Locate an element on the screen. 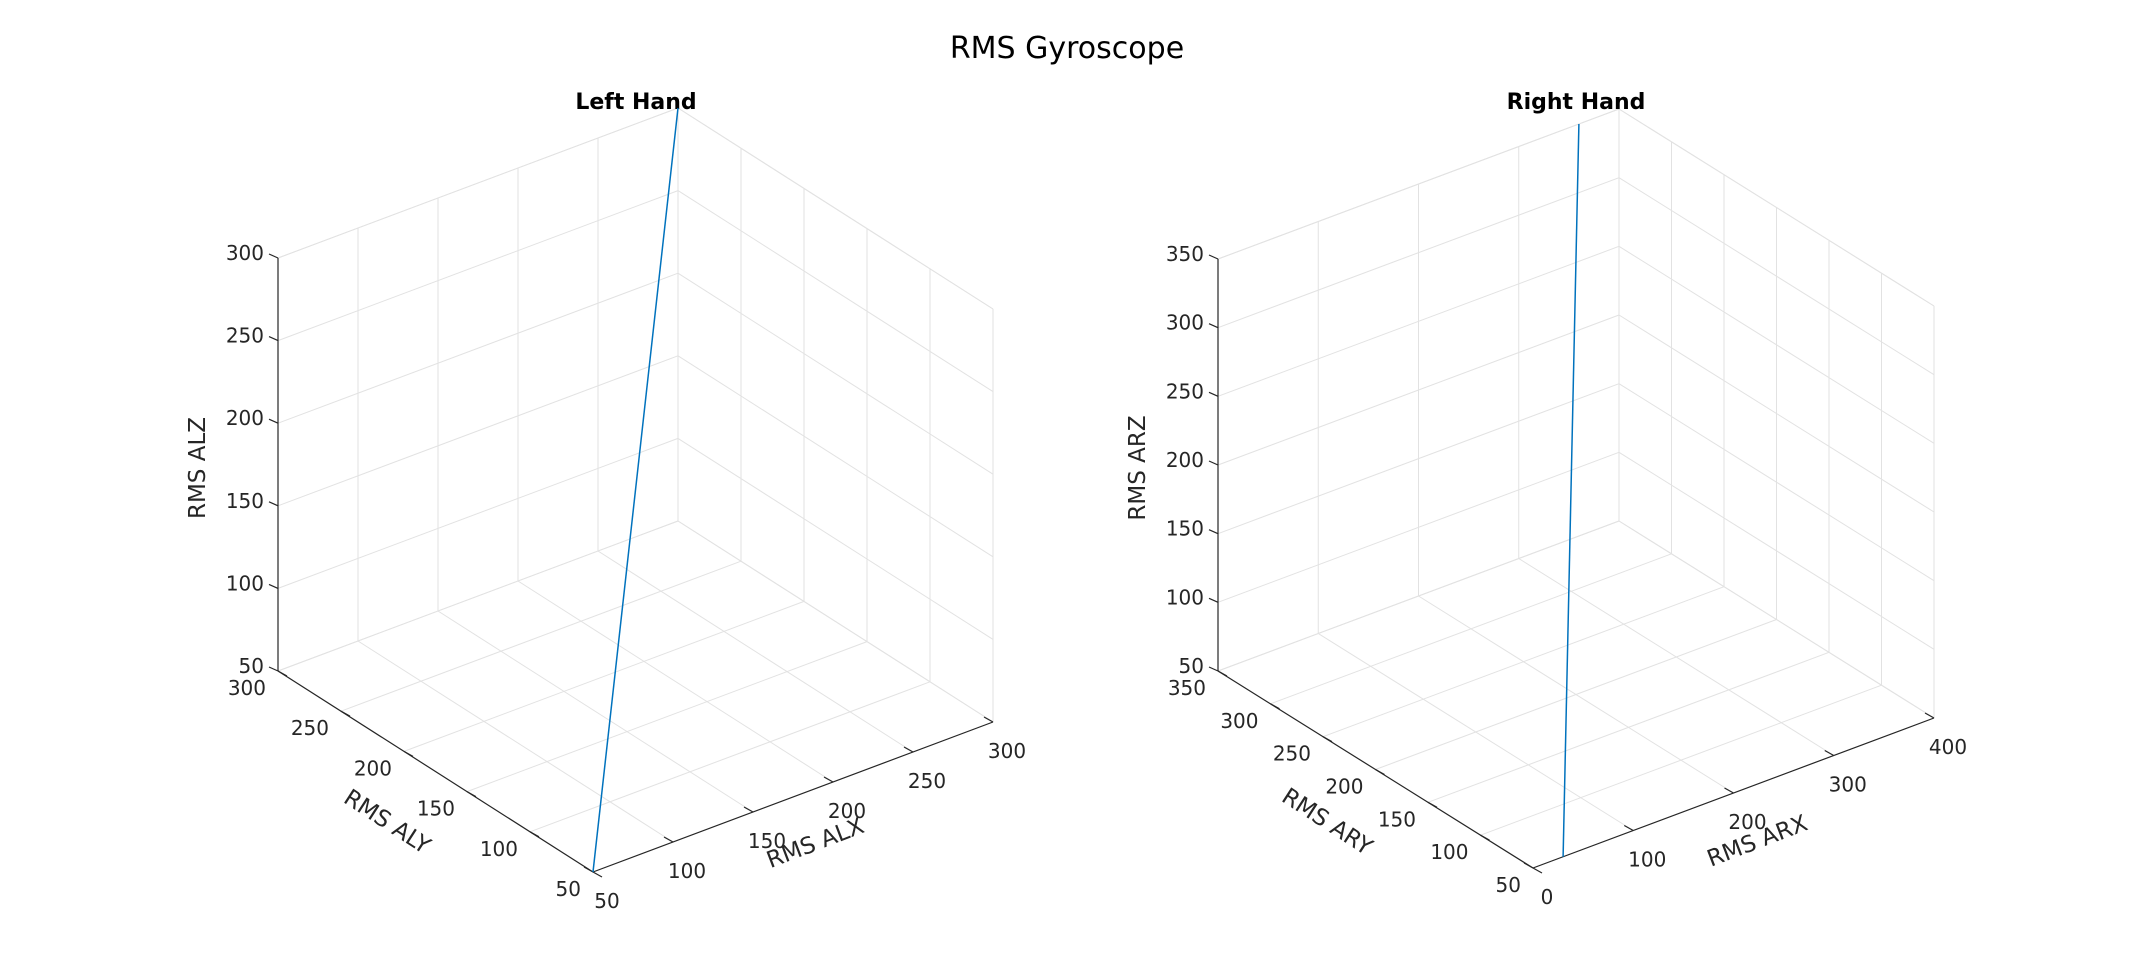 The height and width of the screenshot is (962, 2134). x-axis-line is located at coordinates (793, 797).